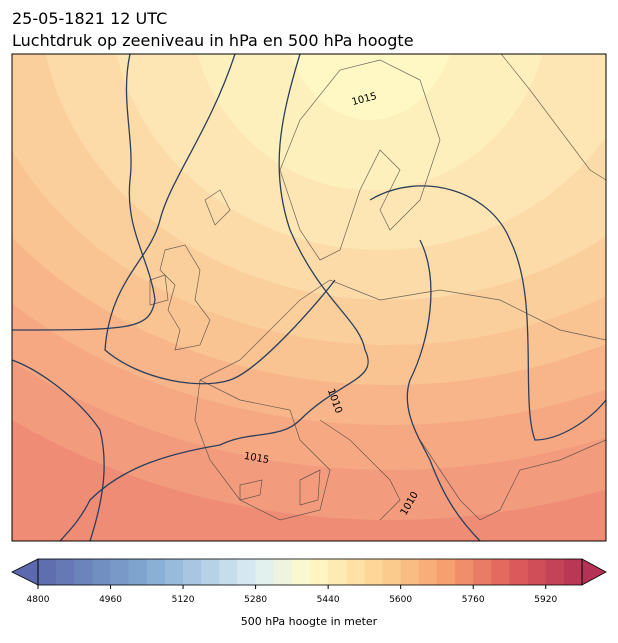 Image resolution: width=618 pixels, height=643 pixels. I want to click on colorbar-tick-label: 4960, so click(110, 600).